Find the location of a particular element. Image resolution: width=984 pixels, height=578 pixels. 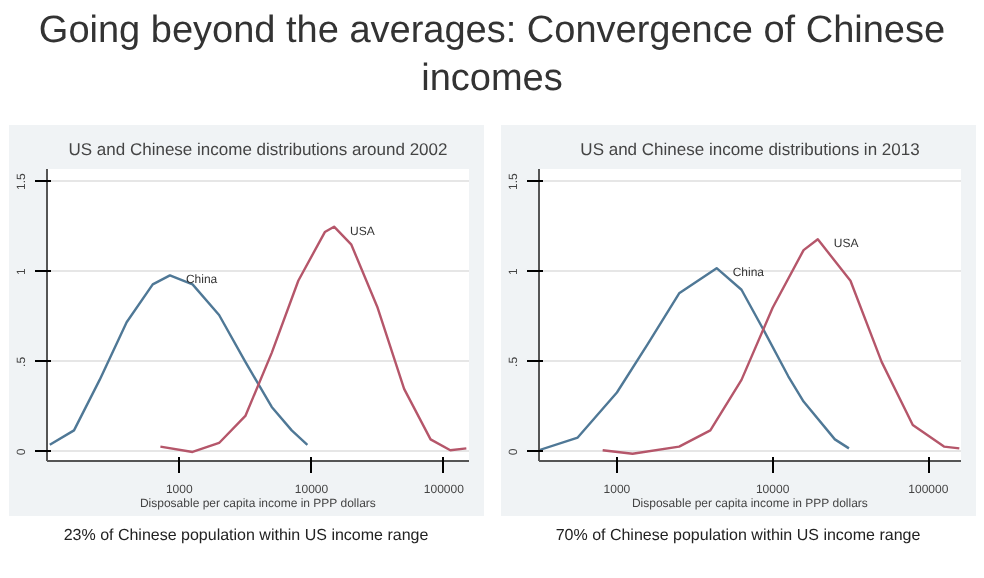

text: 23% of Chinese population within US income range is located at coordinates (246, 535).